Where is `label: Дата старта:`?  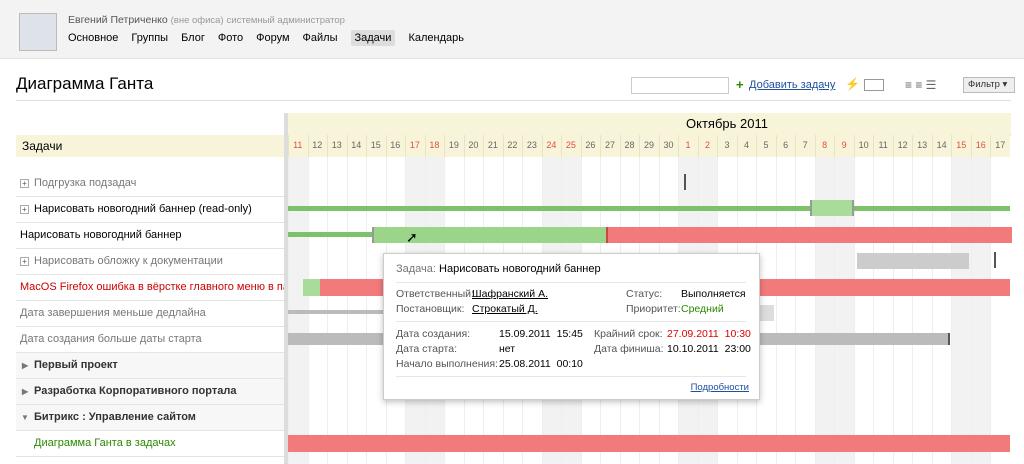
label: Дата старта: is located at coordinates (427, 349).